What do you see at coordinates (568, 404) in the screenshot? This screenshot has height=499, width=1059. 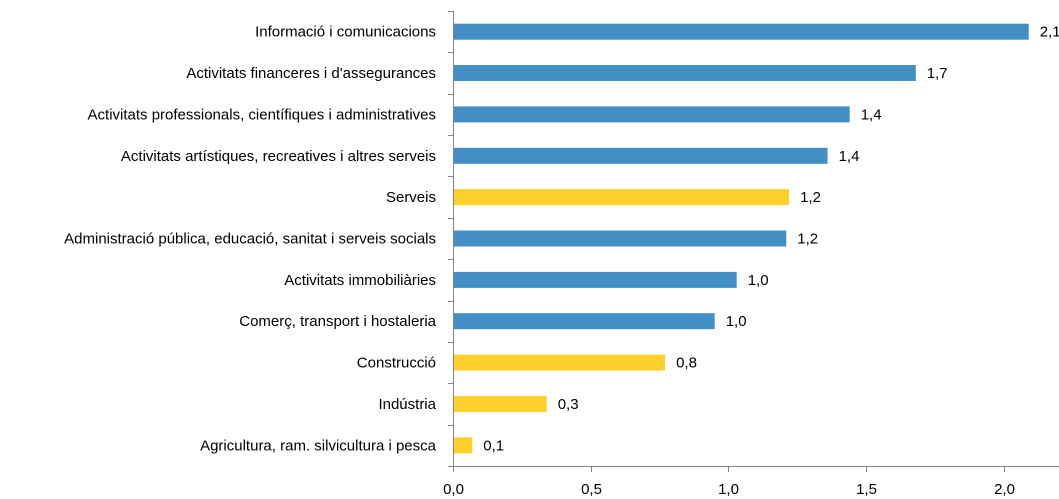 I see `data-label: 0,3` at bounding box center [568, 404].